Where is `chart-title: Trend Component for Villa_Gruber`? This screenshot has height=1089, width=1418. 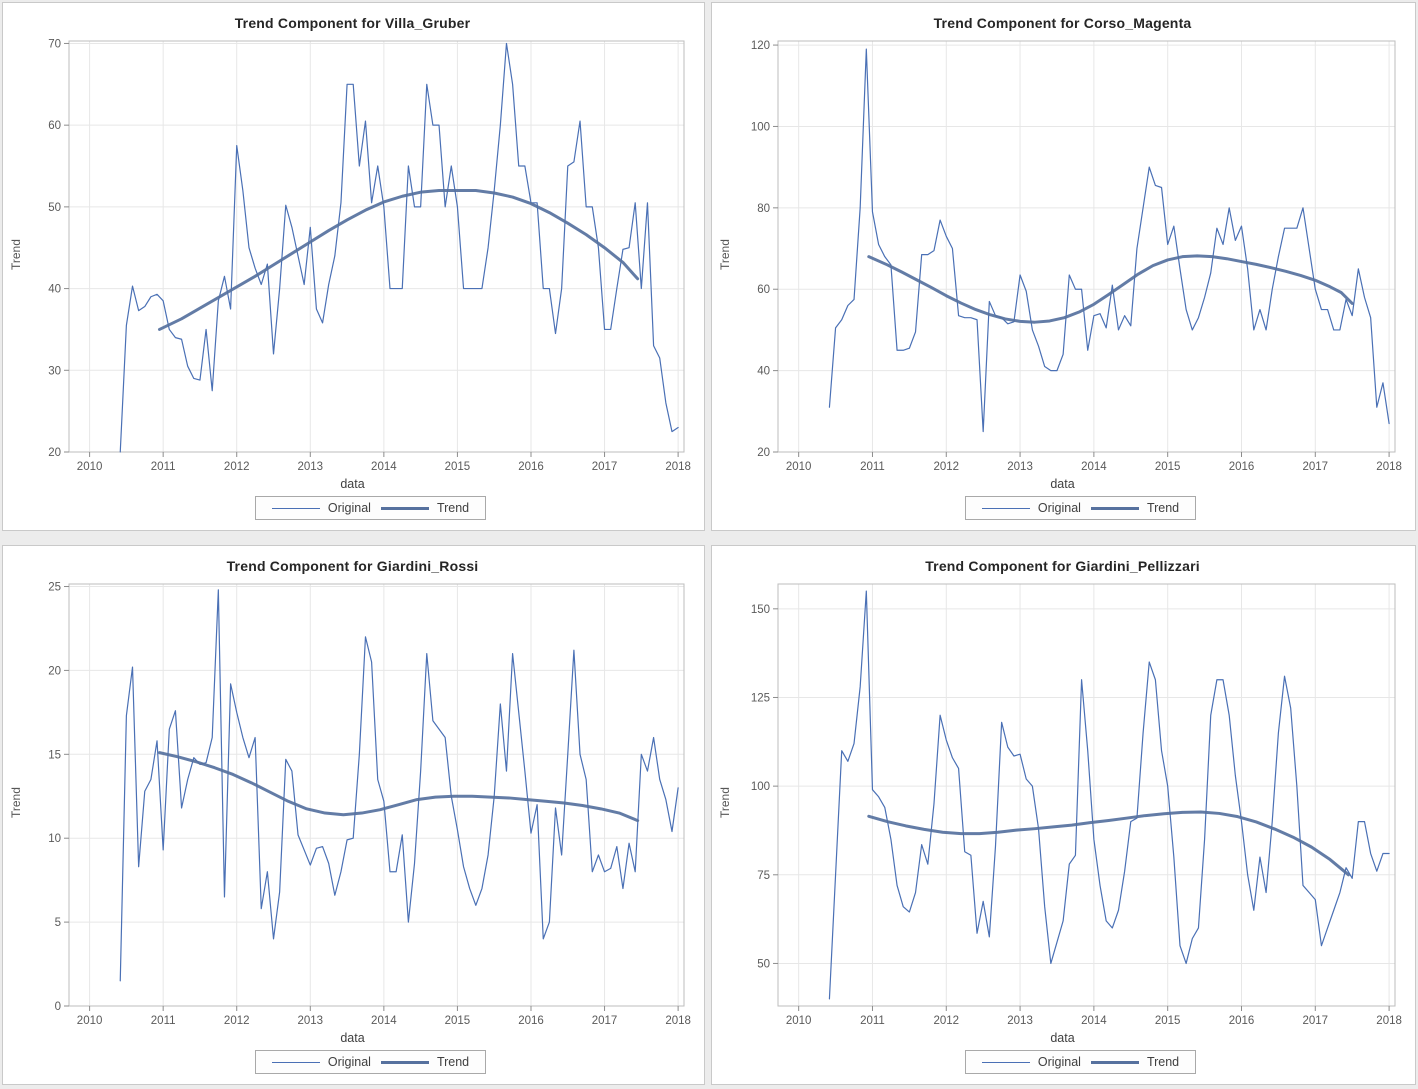
chart-title: Trend Component for Villa_Gruber is located at coordinates (352, 23).